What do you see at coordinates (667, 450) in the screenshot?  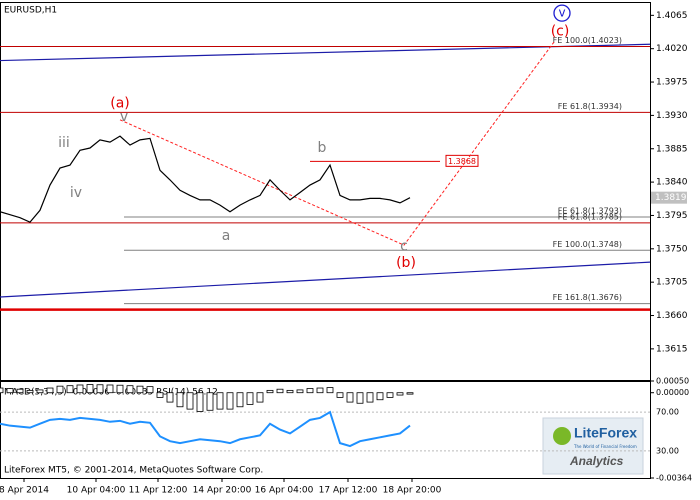 I see `y2-tick-label: 30.00` at bounding box center [667, 450].